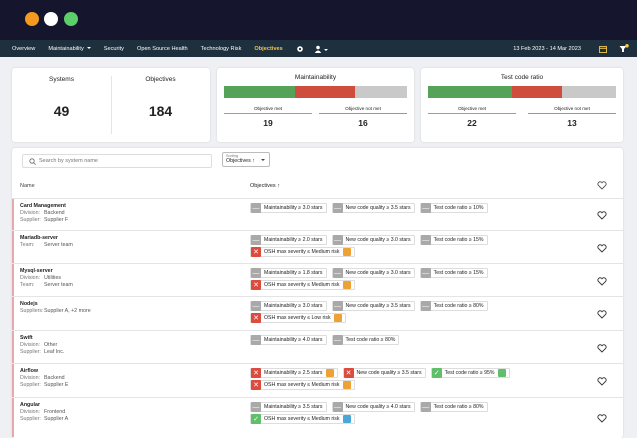  I want to click on count-value: 22, so click(472, 123).